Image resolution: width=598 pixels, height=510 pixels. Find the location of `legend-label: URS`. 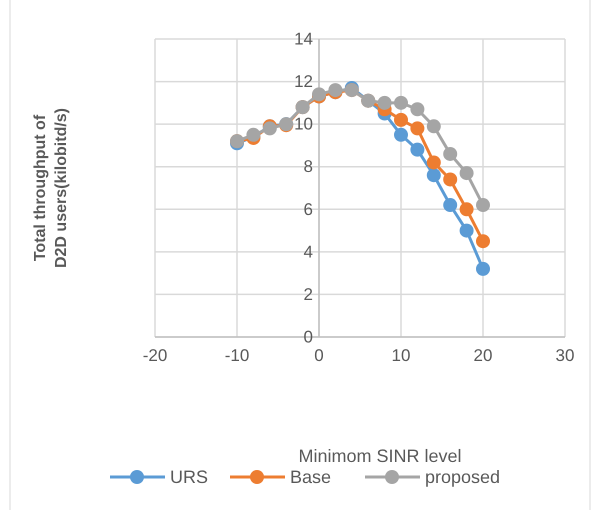

legend-label: URS is located at coordinates (189, 477).